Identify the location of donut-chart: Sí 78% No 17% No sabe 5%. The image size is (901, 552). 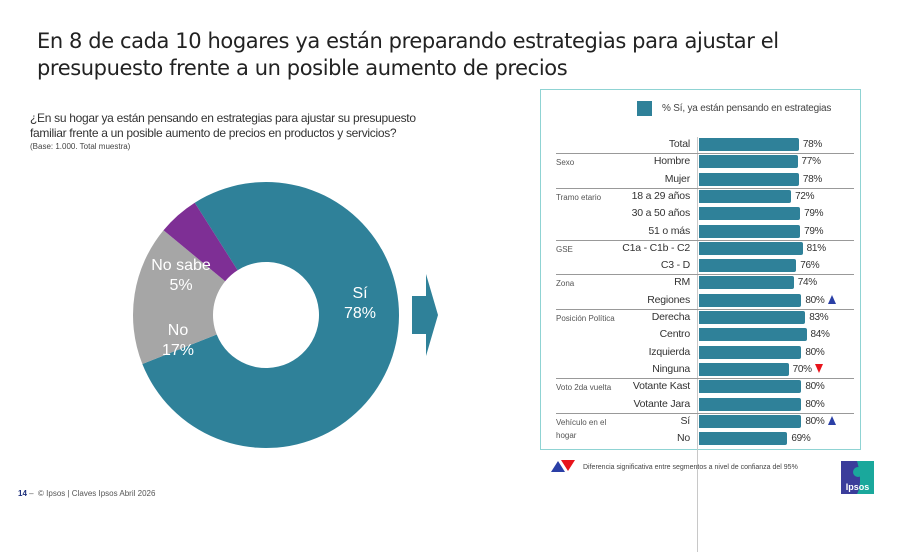
(266, 315).